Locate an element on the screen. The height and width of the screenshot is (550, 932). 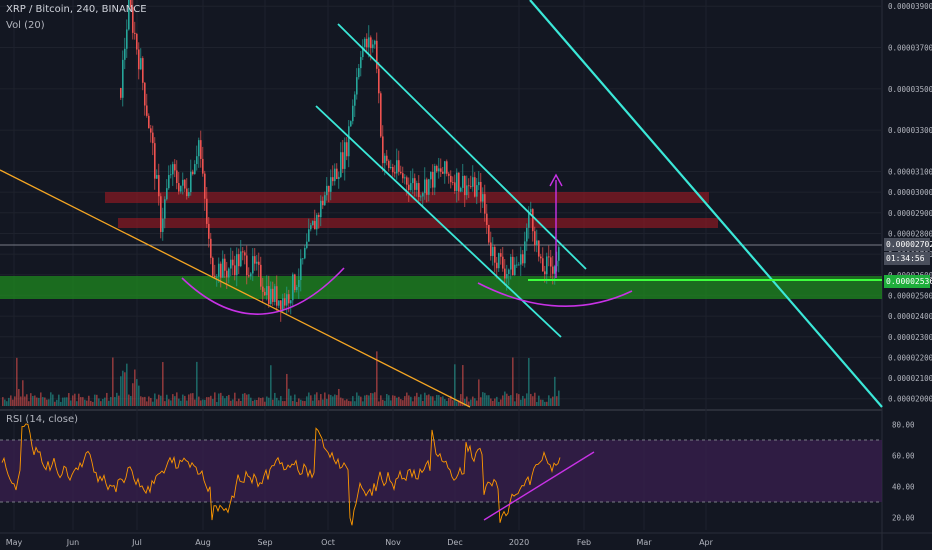
x-tick-label: Nov is located at coordinates (393, 542).